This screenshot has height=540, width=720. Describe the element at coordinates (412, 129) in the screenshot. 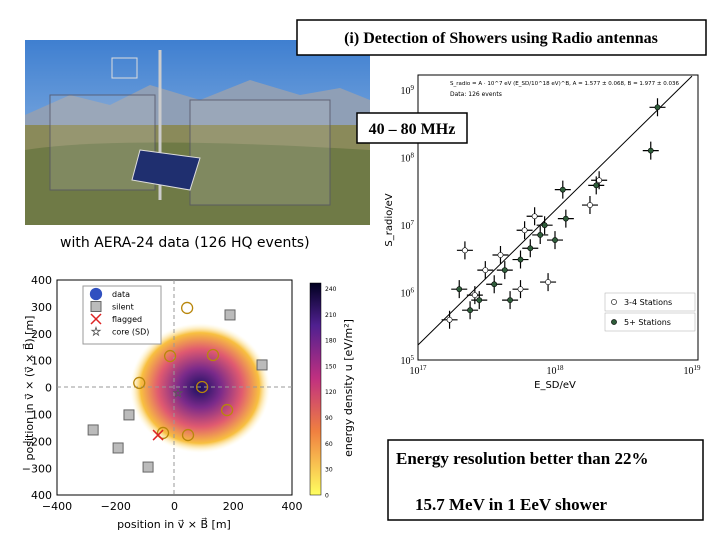

I see `band: 40 – 80 MHz` at that location.